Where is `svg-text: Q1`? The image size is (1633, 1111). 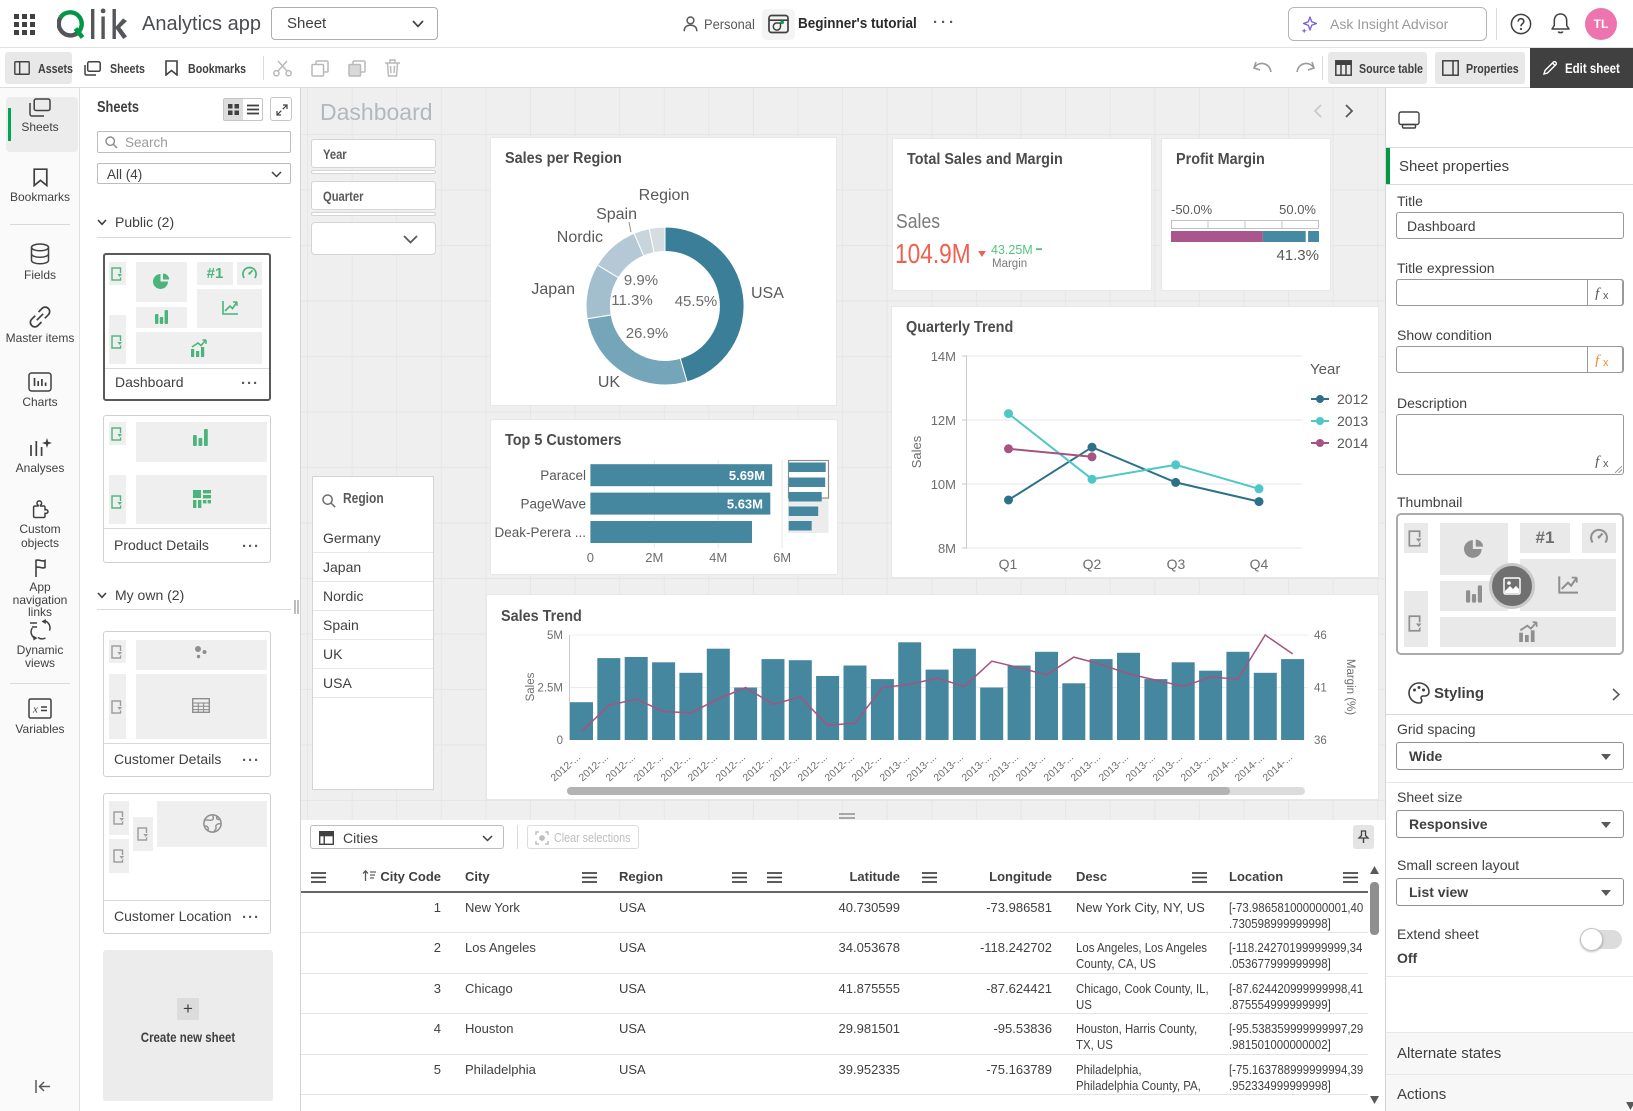 svg-text: Q1 is located at coordinates (1008, 564).